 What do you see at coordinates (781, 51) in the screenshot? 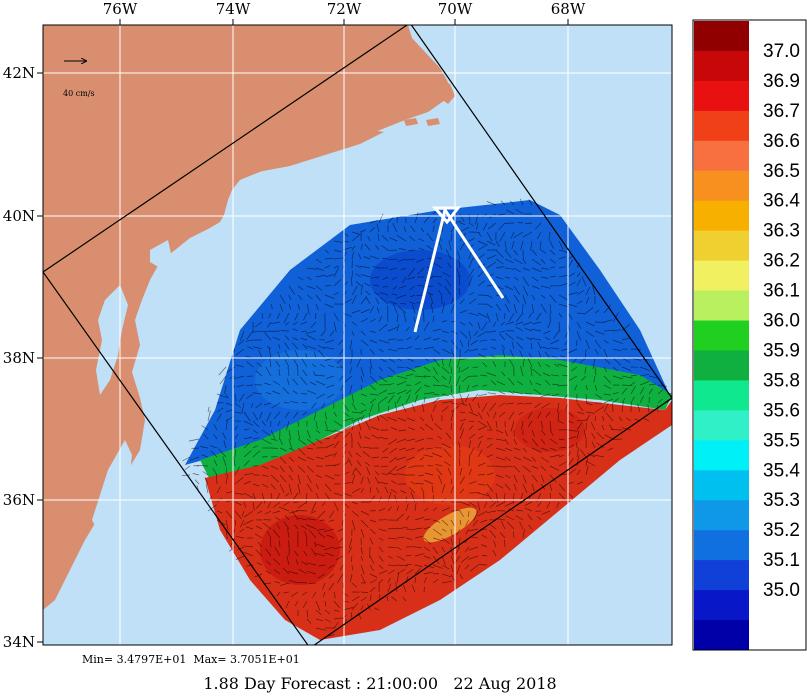
I see `colorbar-label: 37.0` at bounding box center [781, 51].